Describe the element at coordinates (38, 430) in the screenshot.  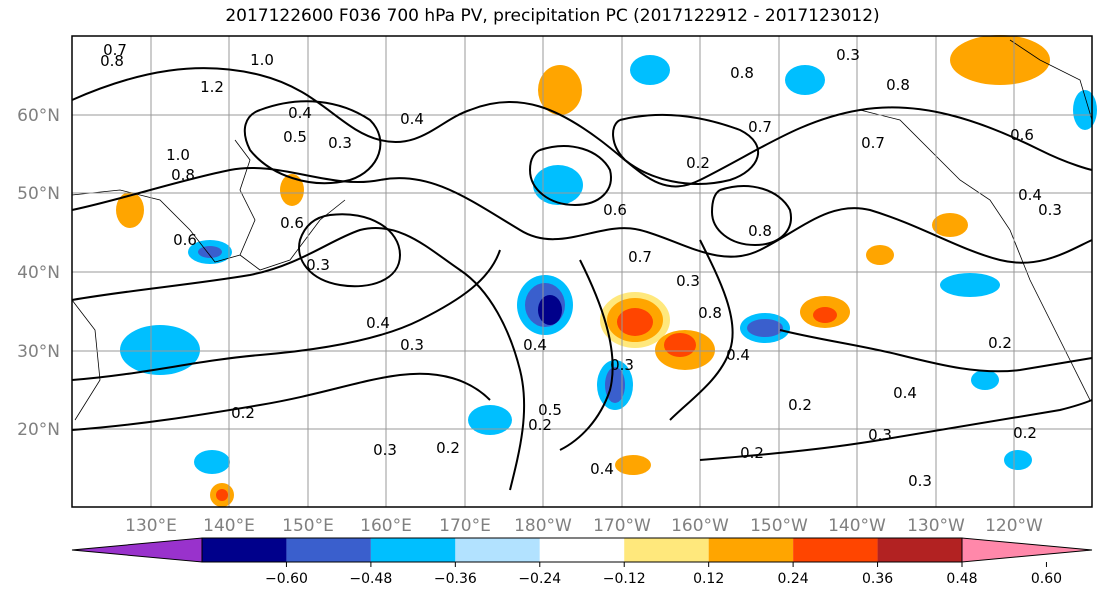
I see `lat-label-20: 20°N` at that location.